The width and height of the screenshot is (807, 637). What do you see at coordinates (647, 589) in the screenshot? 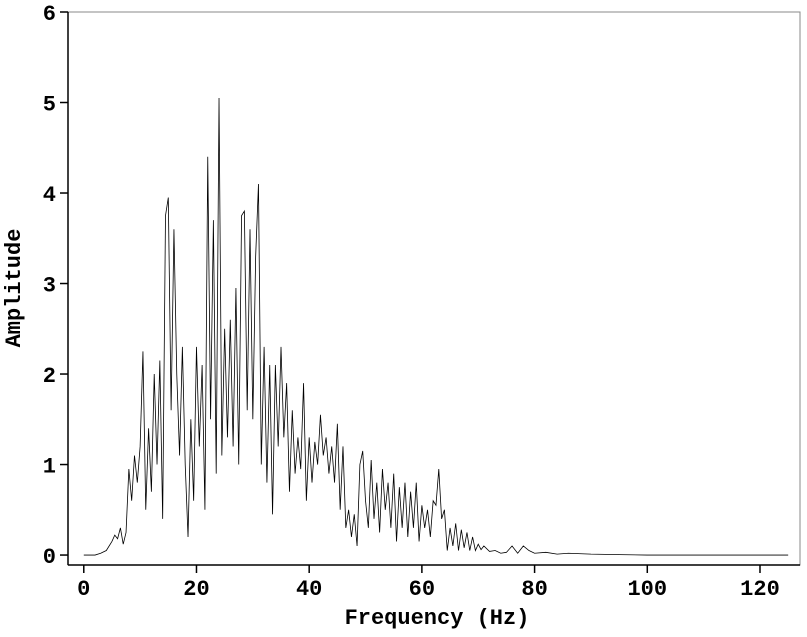
I see `x-tick-label: 100` at bounding box center [647, 589].